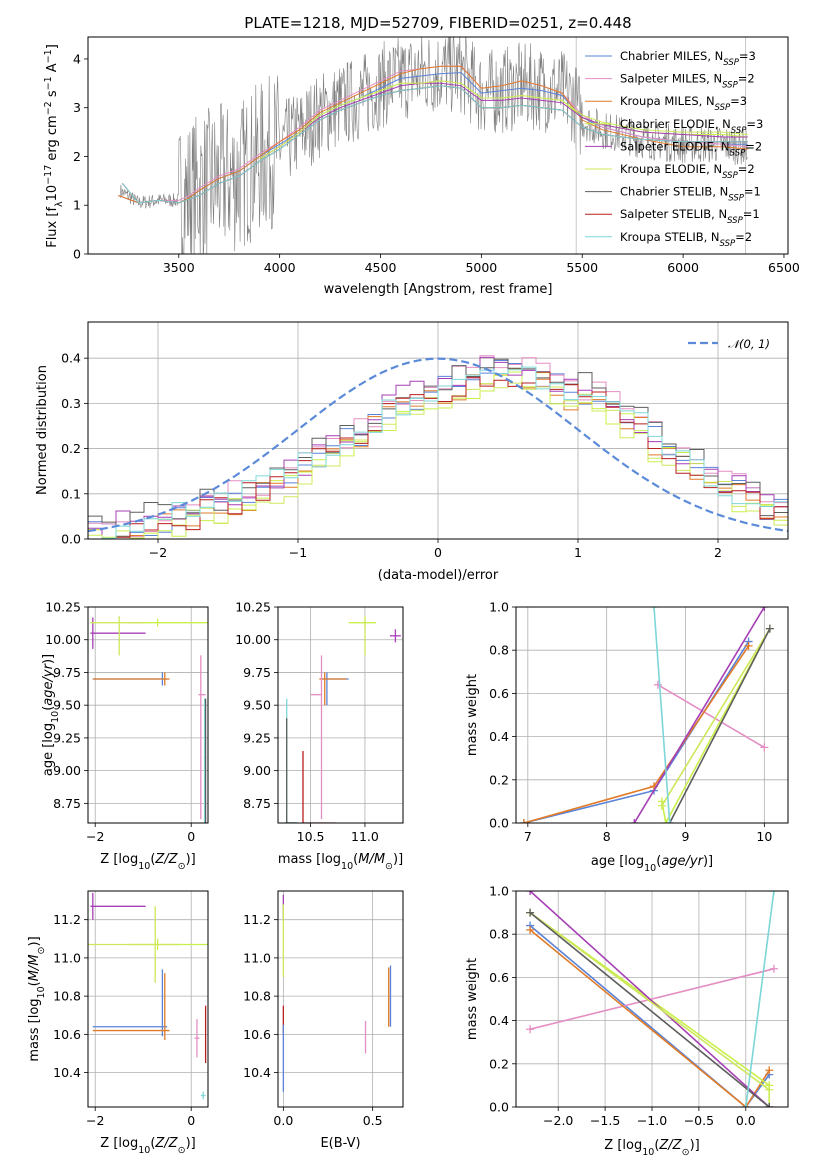  I want to click on y-axis-label: age [log10(age/yr)], so click(51, 715).